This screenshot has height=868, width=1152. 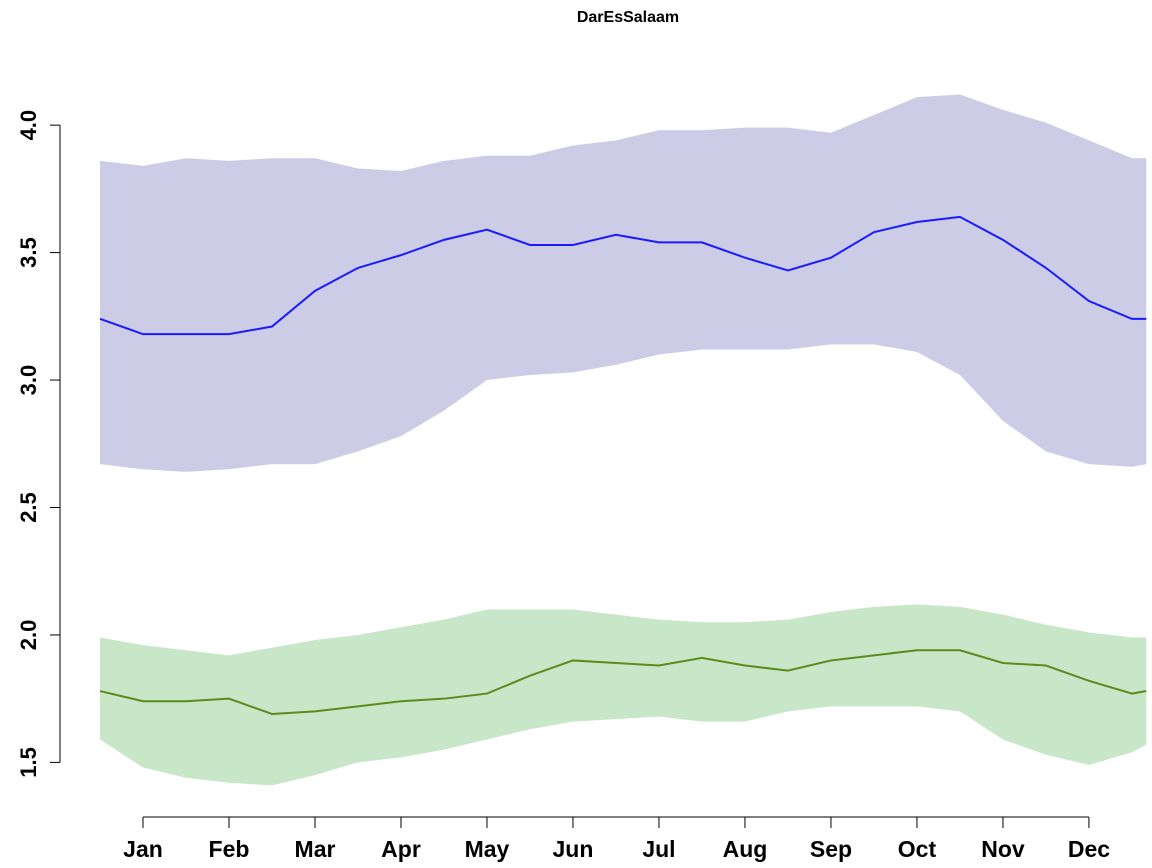 I want to click on y-tick-label: 1.5, so click(x=28, y=762).